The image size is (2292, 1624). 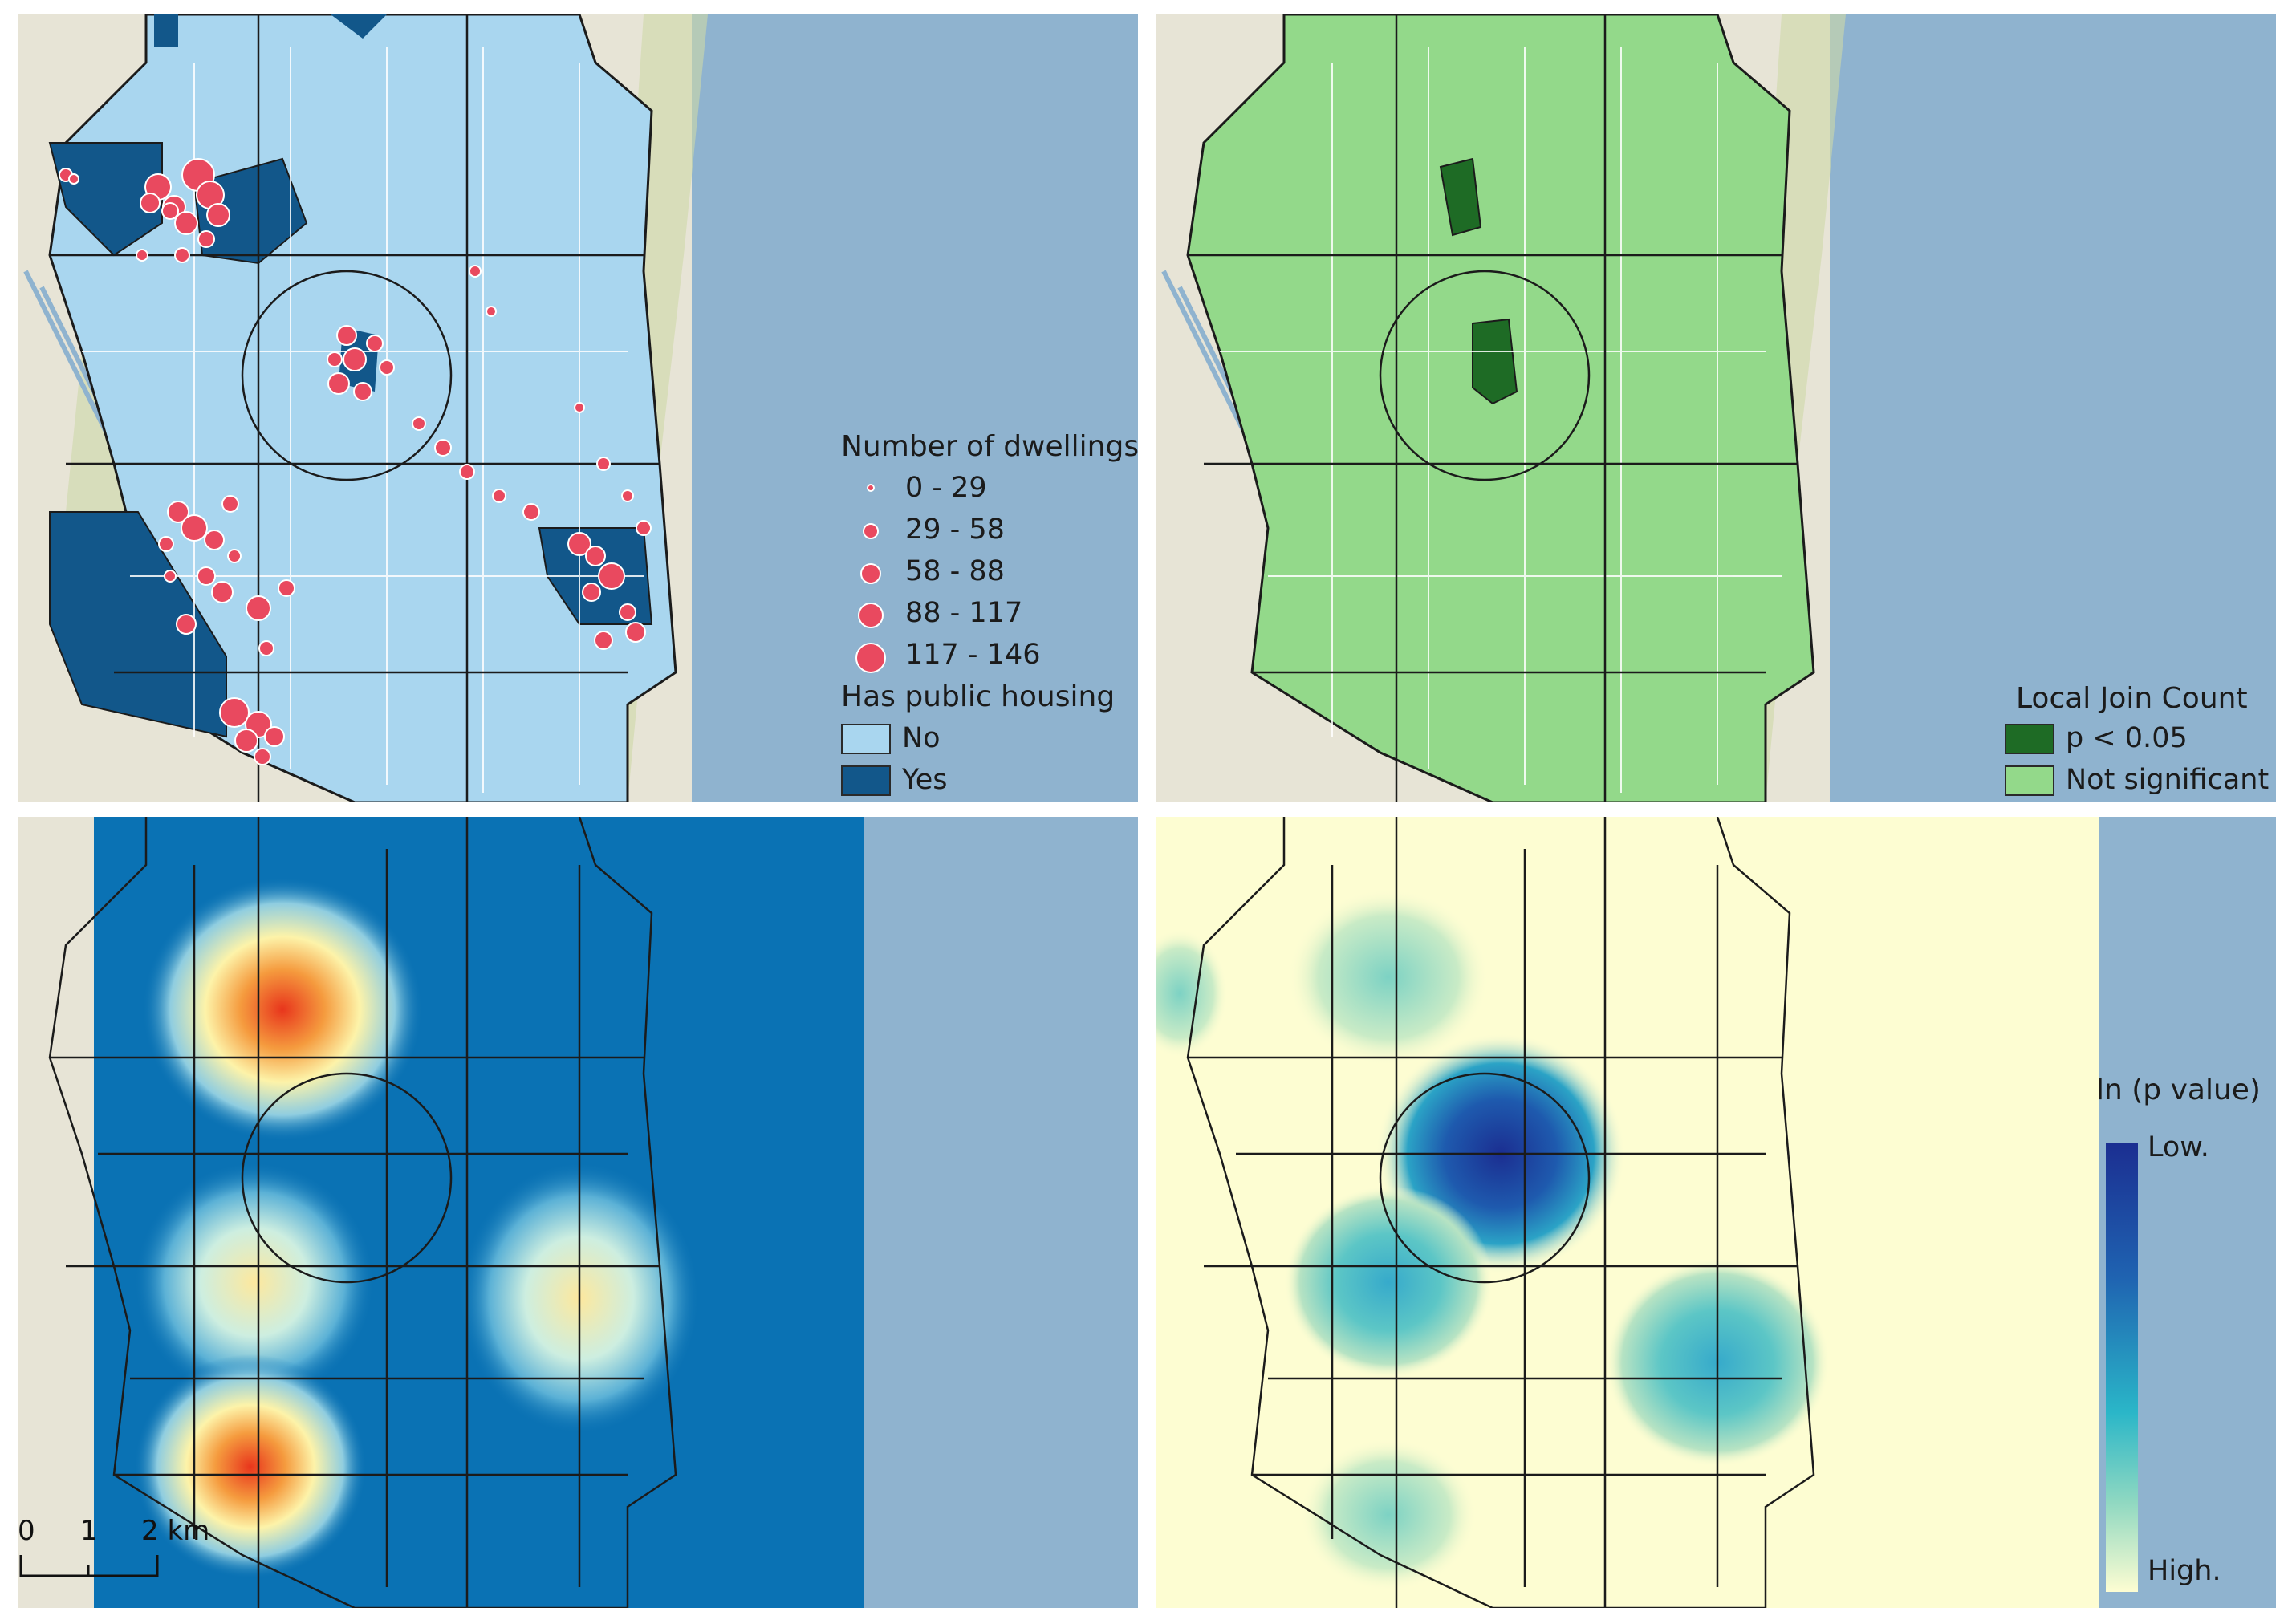 What do you see at coordinates (356, 461) in the screenshot?
I see `dwelling-dots` at bounding box center [356, 461].